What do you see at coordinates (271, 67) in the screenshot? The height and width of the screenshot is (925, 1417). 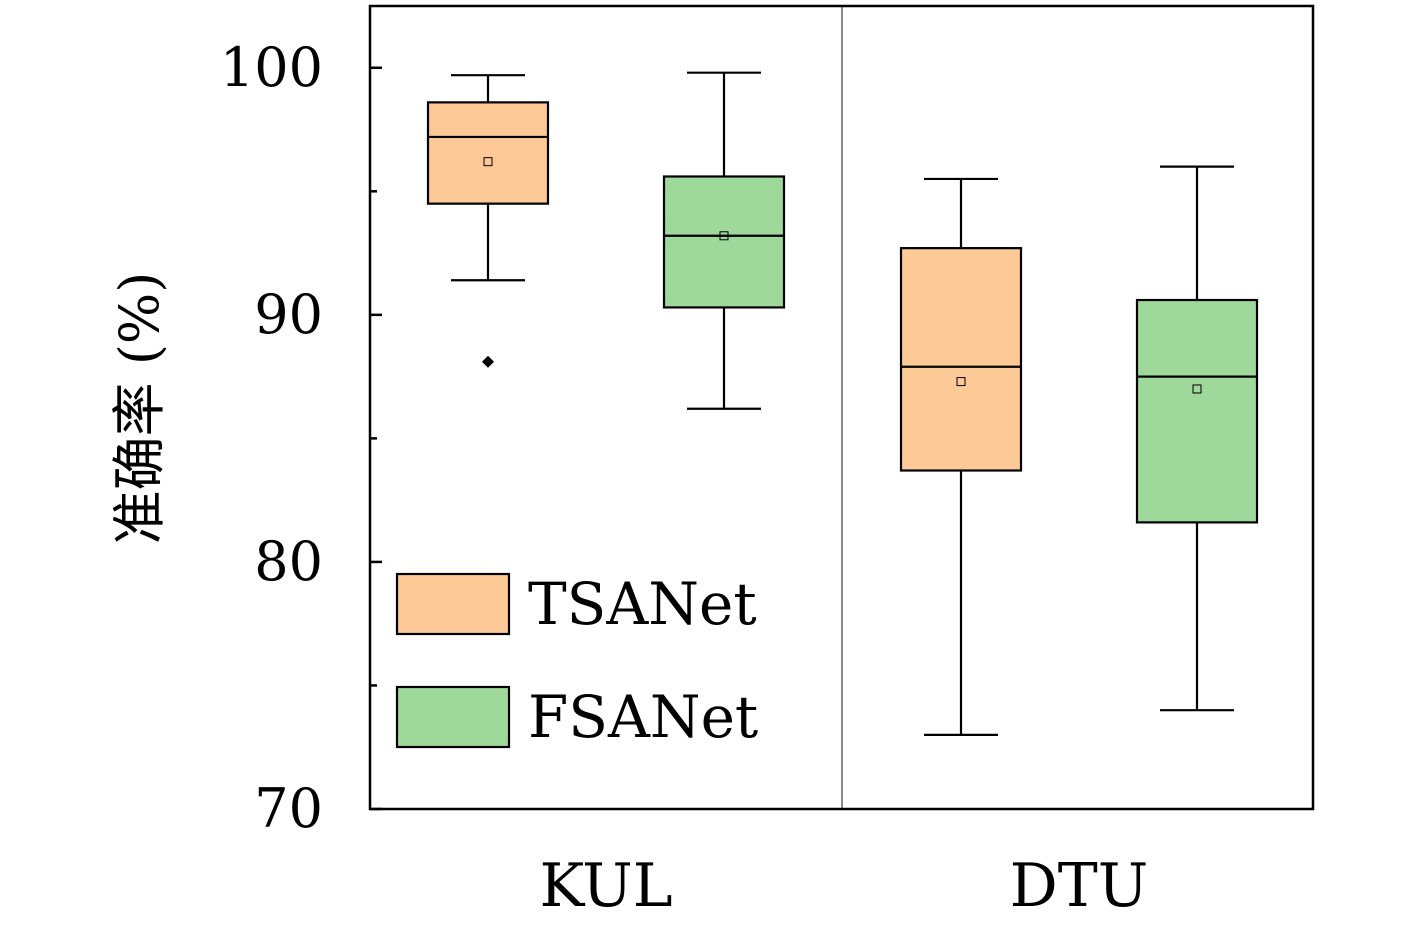 I see `y-tick-label: 100` at bounding box center [271, 67].